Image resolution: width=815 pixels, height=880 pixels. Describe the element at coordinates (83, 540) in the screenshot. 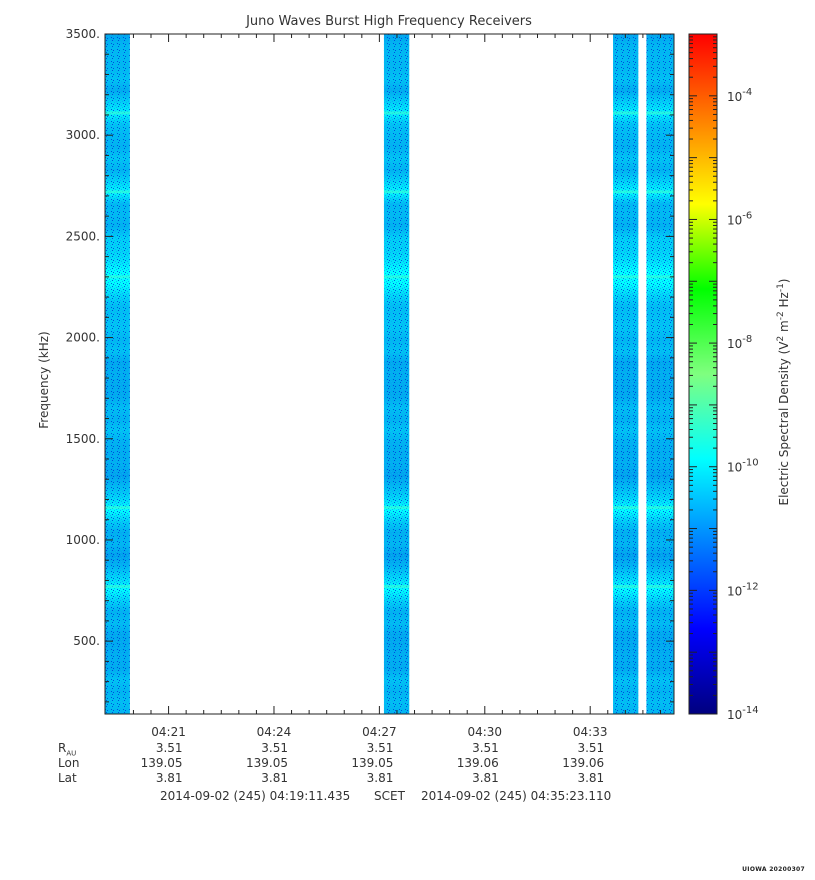

I see `y-tick-label: 1000.` at that location.